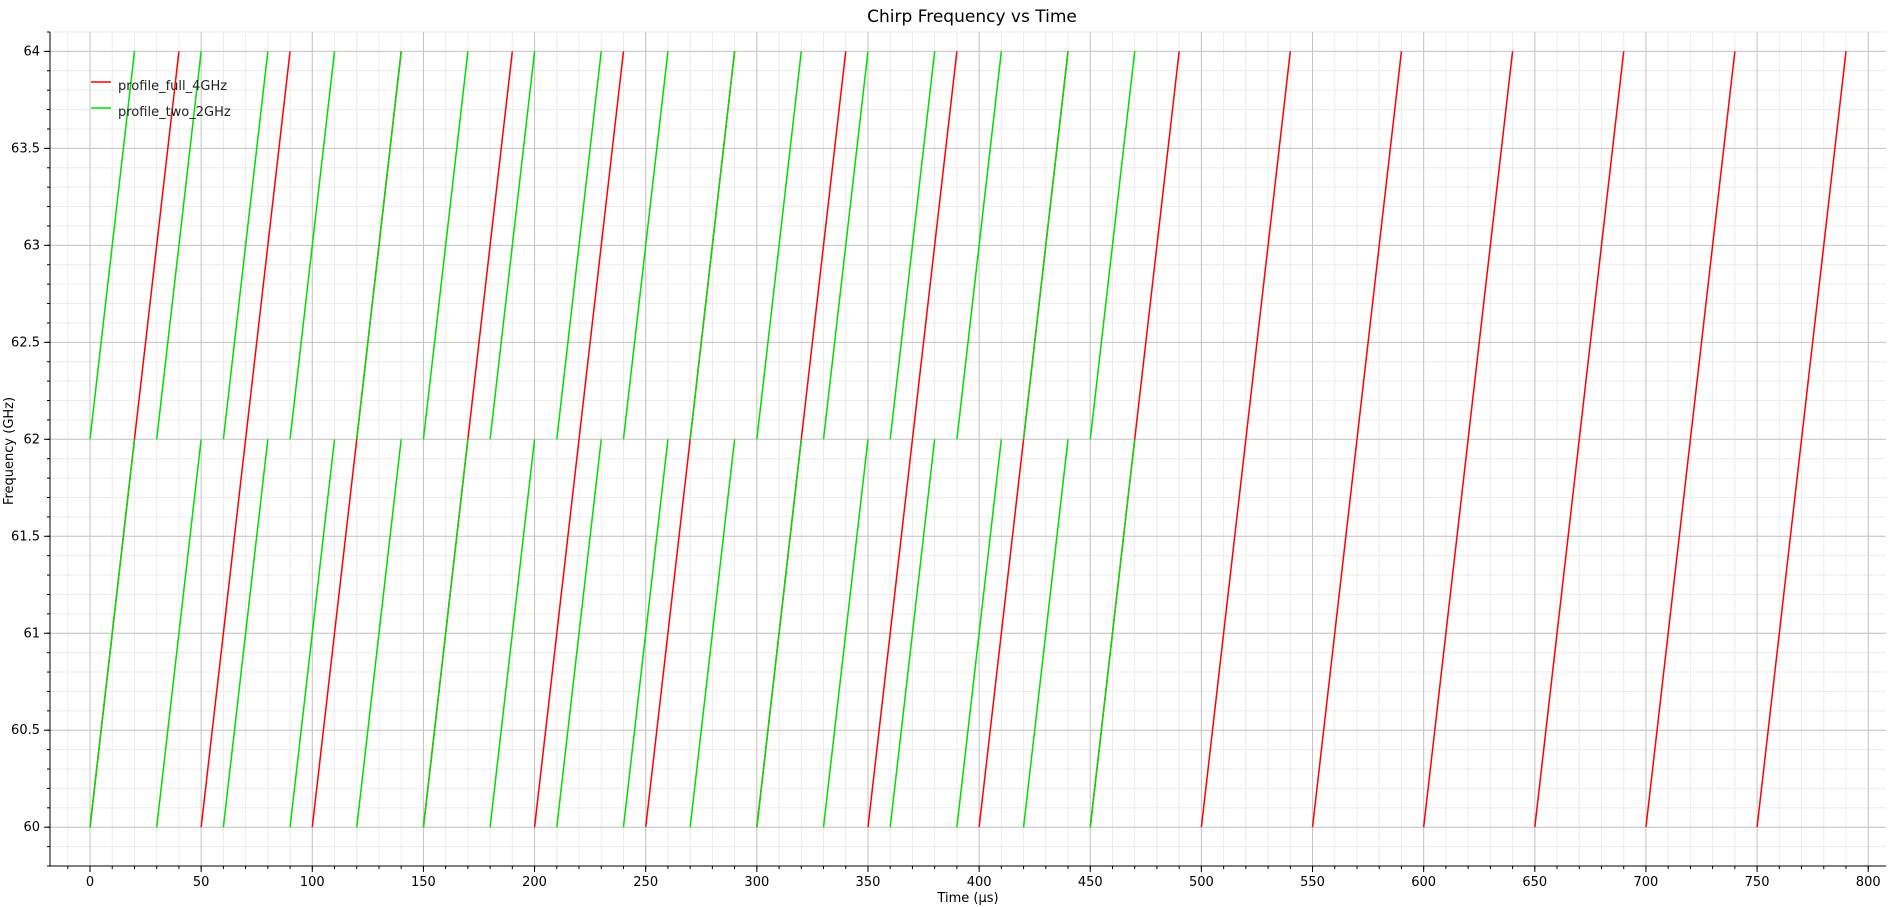  Describe the element at coordinates (868, 882) in the screenshot. I see `x-tick-label: 350` at that location.